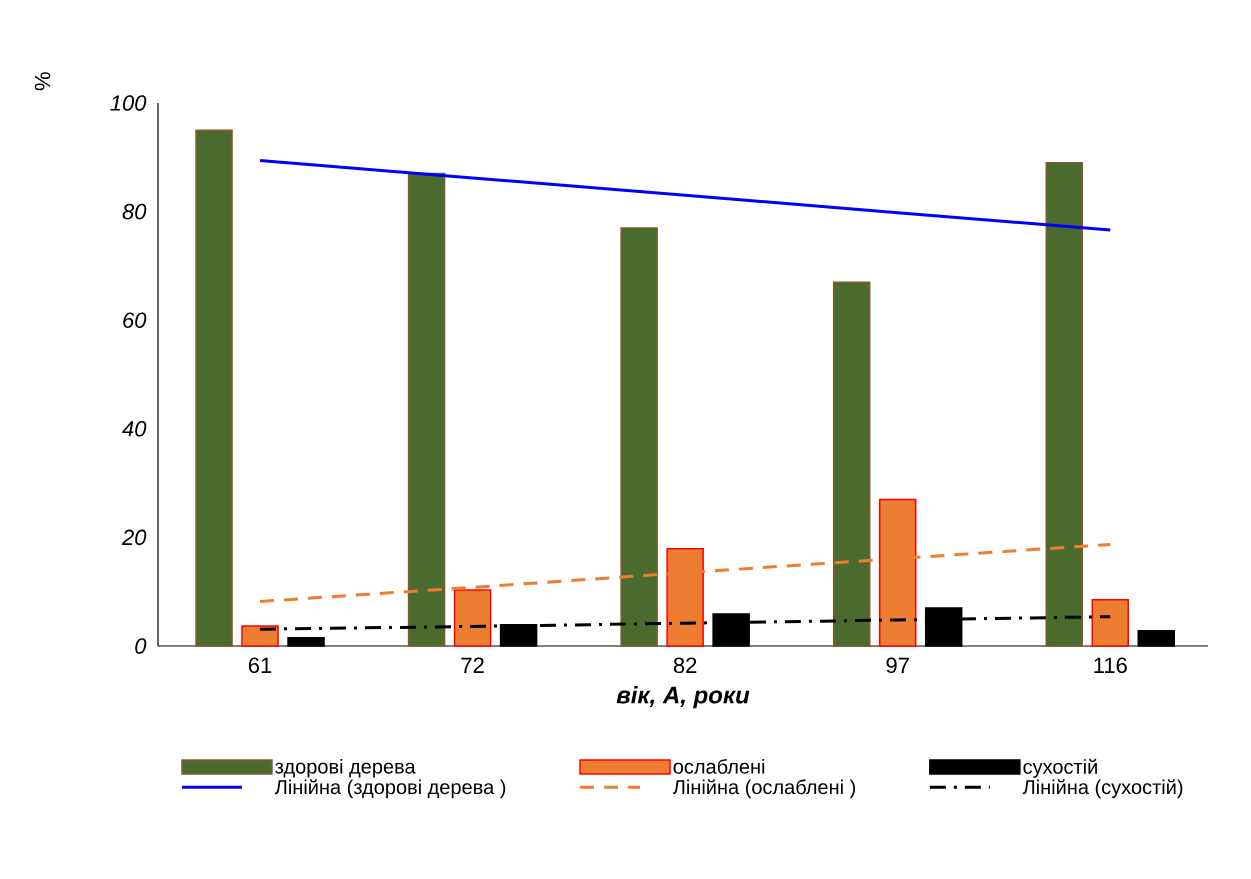 This screenshot has width=1251, height=879. Describe the element at coordinates (685, 665) in the screenshot. I see `x-tick-label: 82` at that location.